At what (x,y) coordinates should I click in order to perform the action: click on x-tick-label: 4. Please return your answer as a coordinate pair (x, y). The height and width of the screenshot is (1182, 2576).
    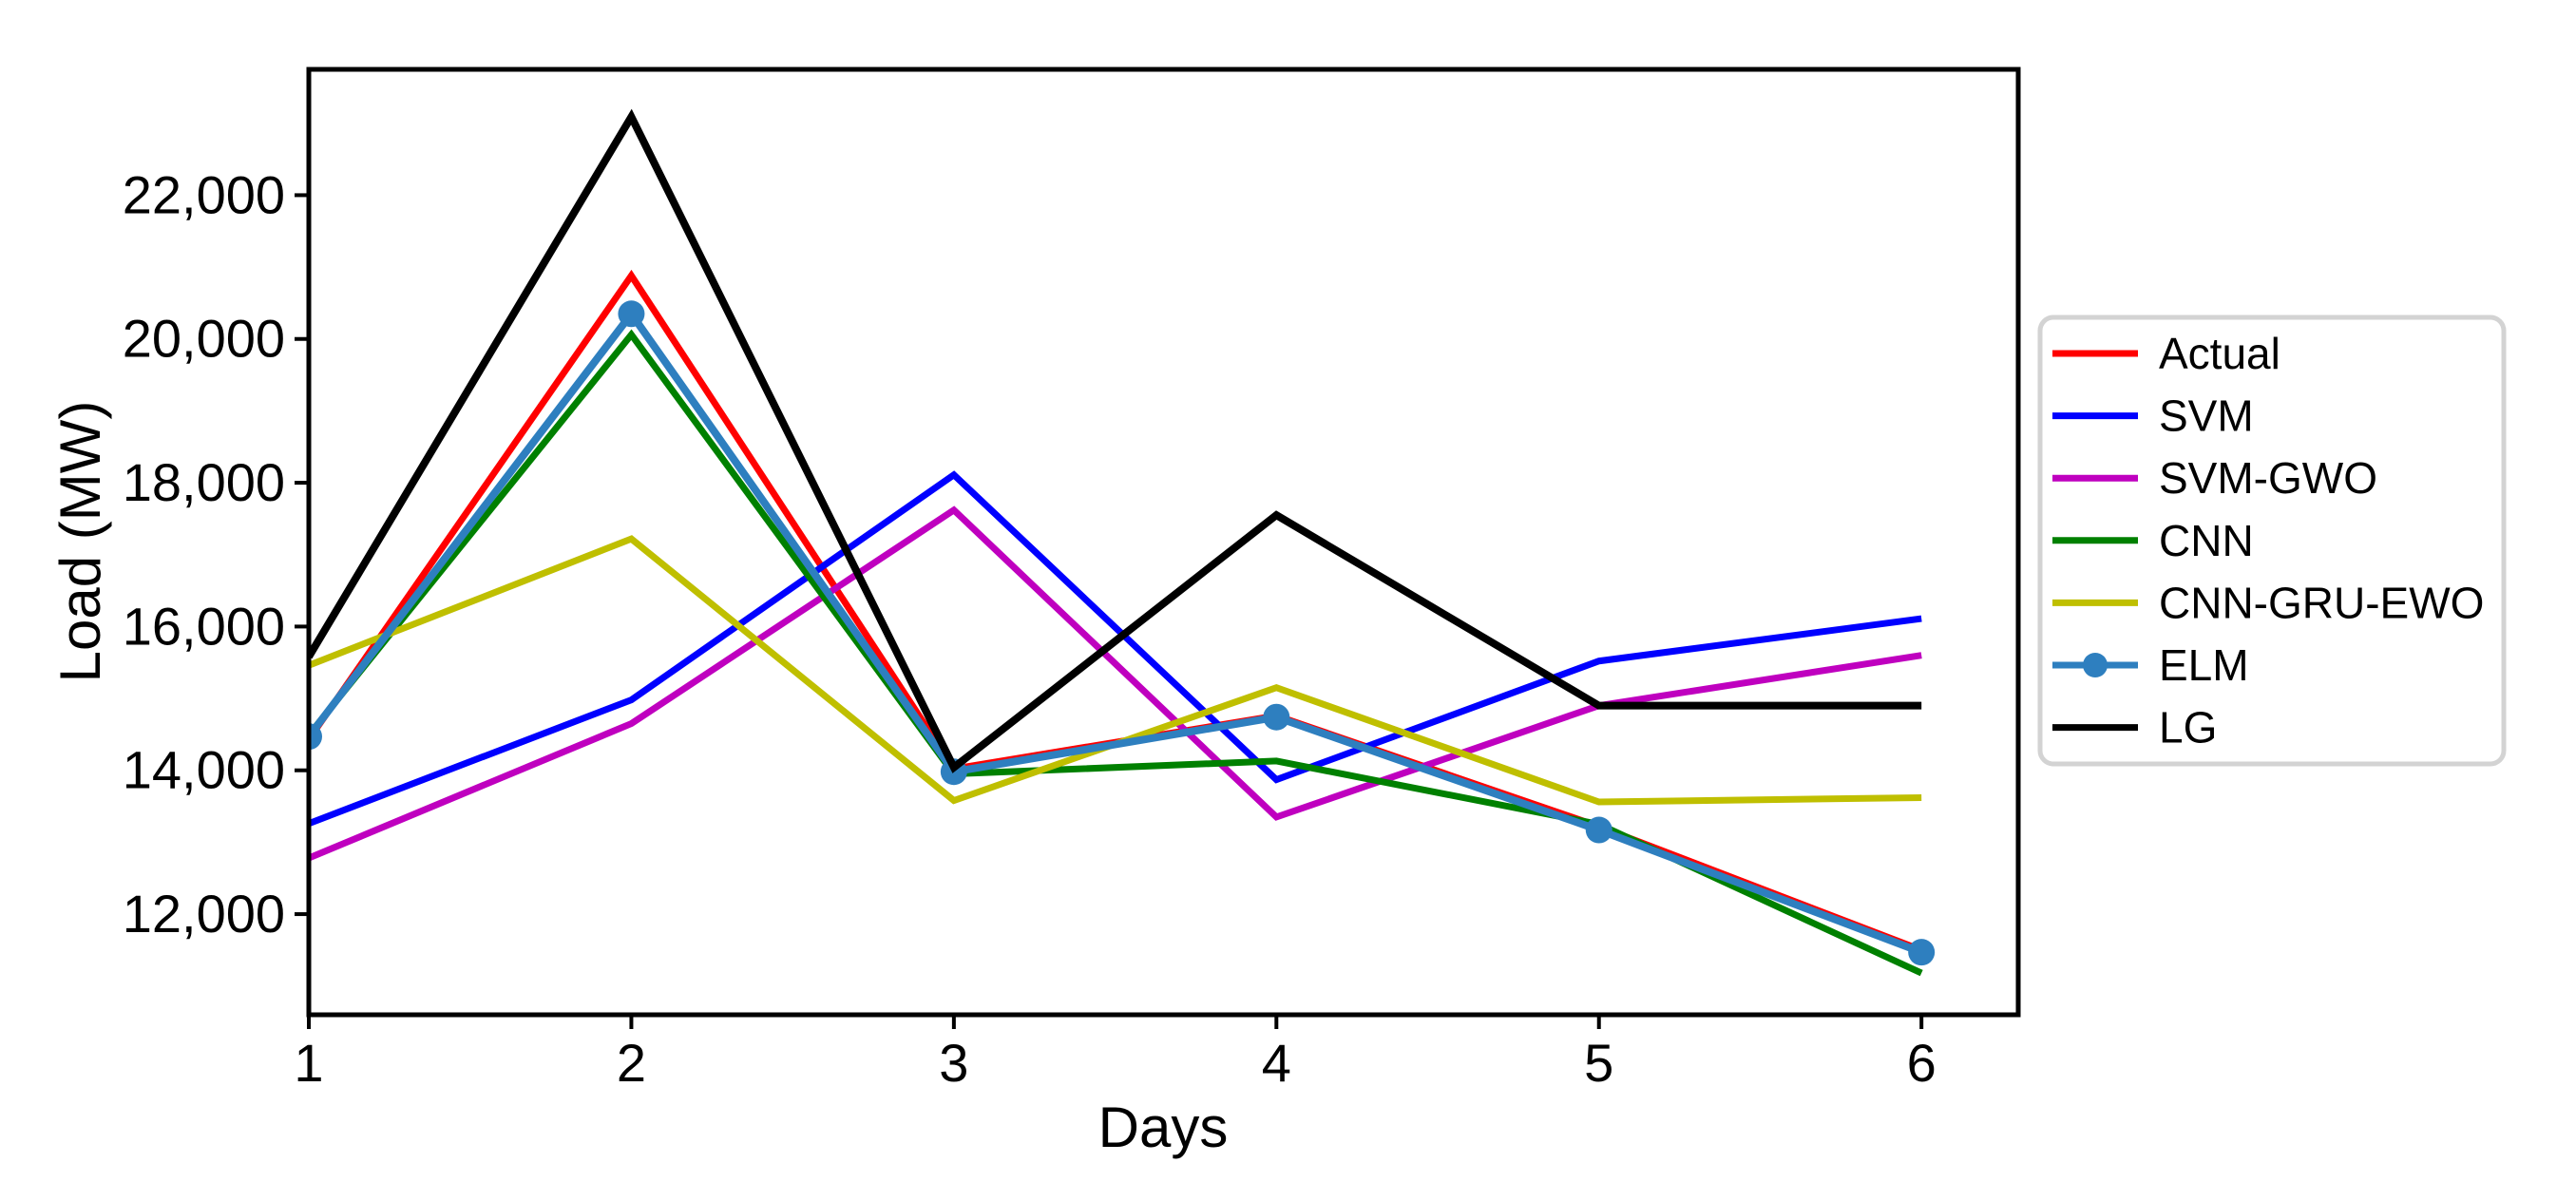
    Looking at the image, I should click on (1276, 1063).